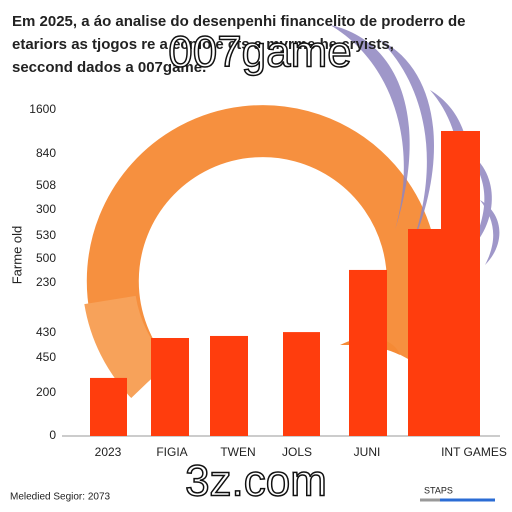 The width and height of the screenshot is (512, 512). Describe the element at coordinates (474, 452) in the screenshot. I see `x-tick-label: INT GAMES` at that location.